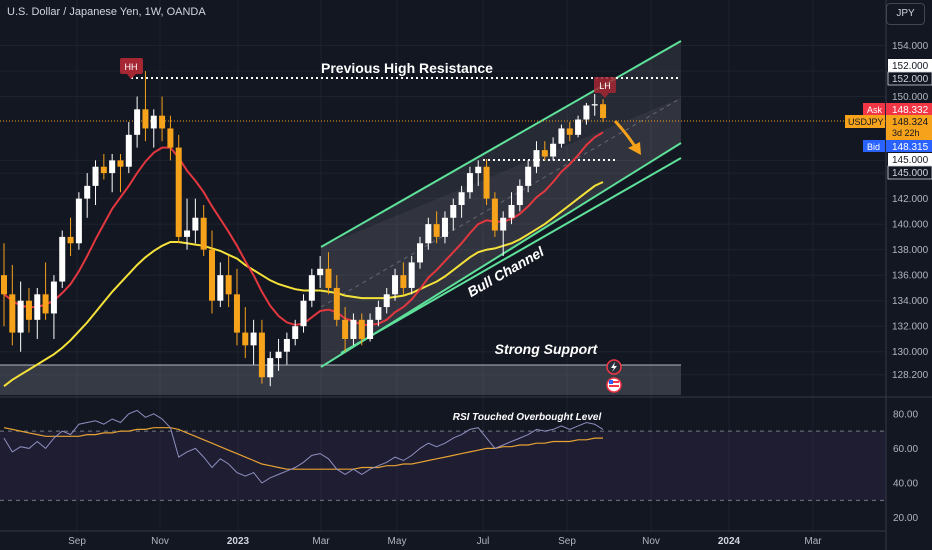  Describe the element at coordinates (238, 541) in the screenshot. I see `time-tick-label: 2023` at that location.